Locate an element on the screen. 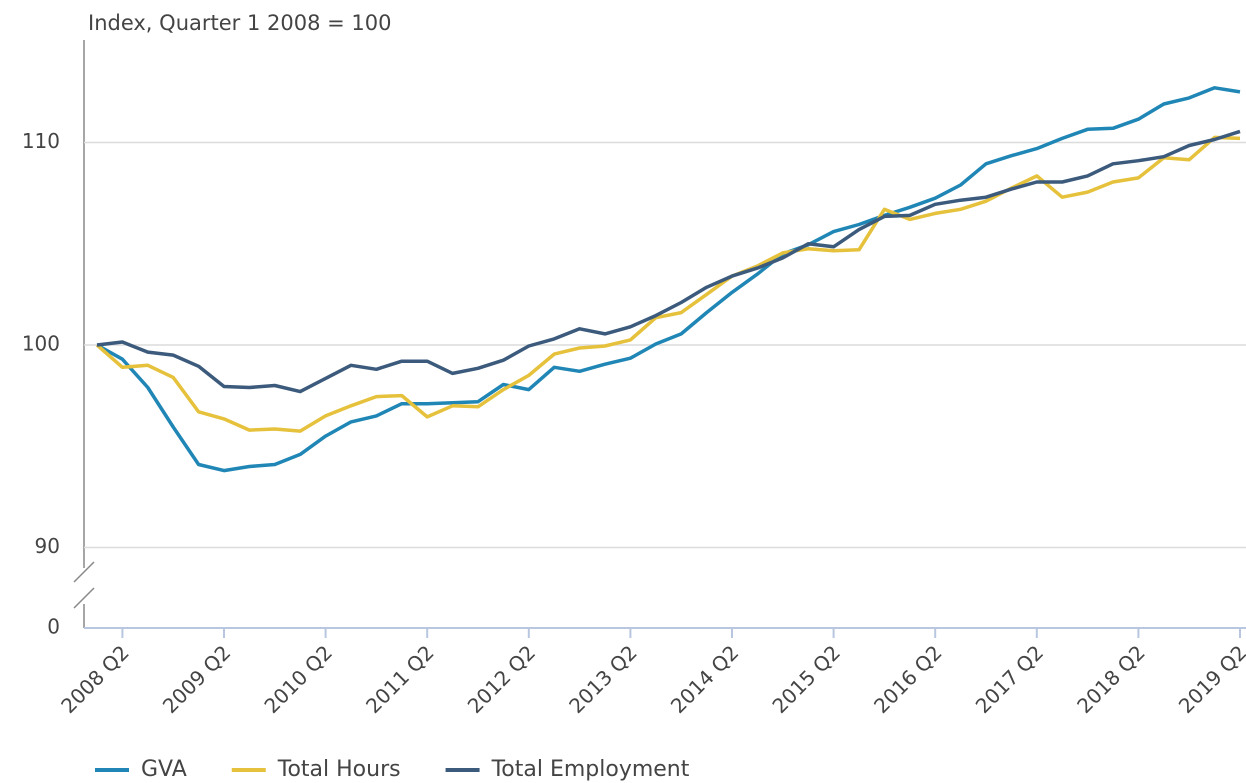 Image resolution: width=1246 pixels, height=783 pixels. x-tick-label: 2017 Q2 is located at coordinates (1010, 679).